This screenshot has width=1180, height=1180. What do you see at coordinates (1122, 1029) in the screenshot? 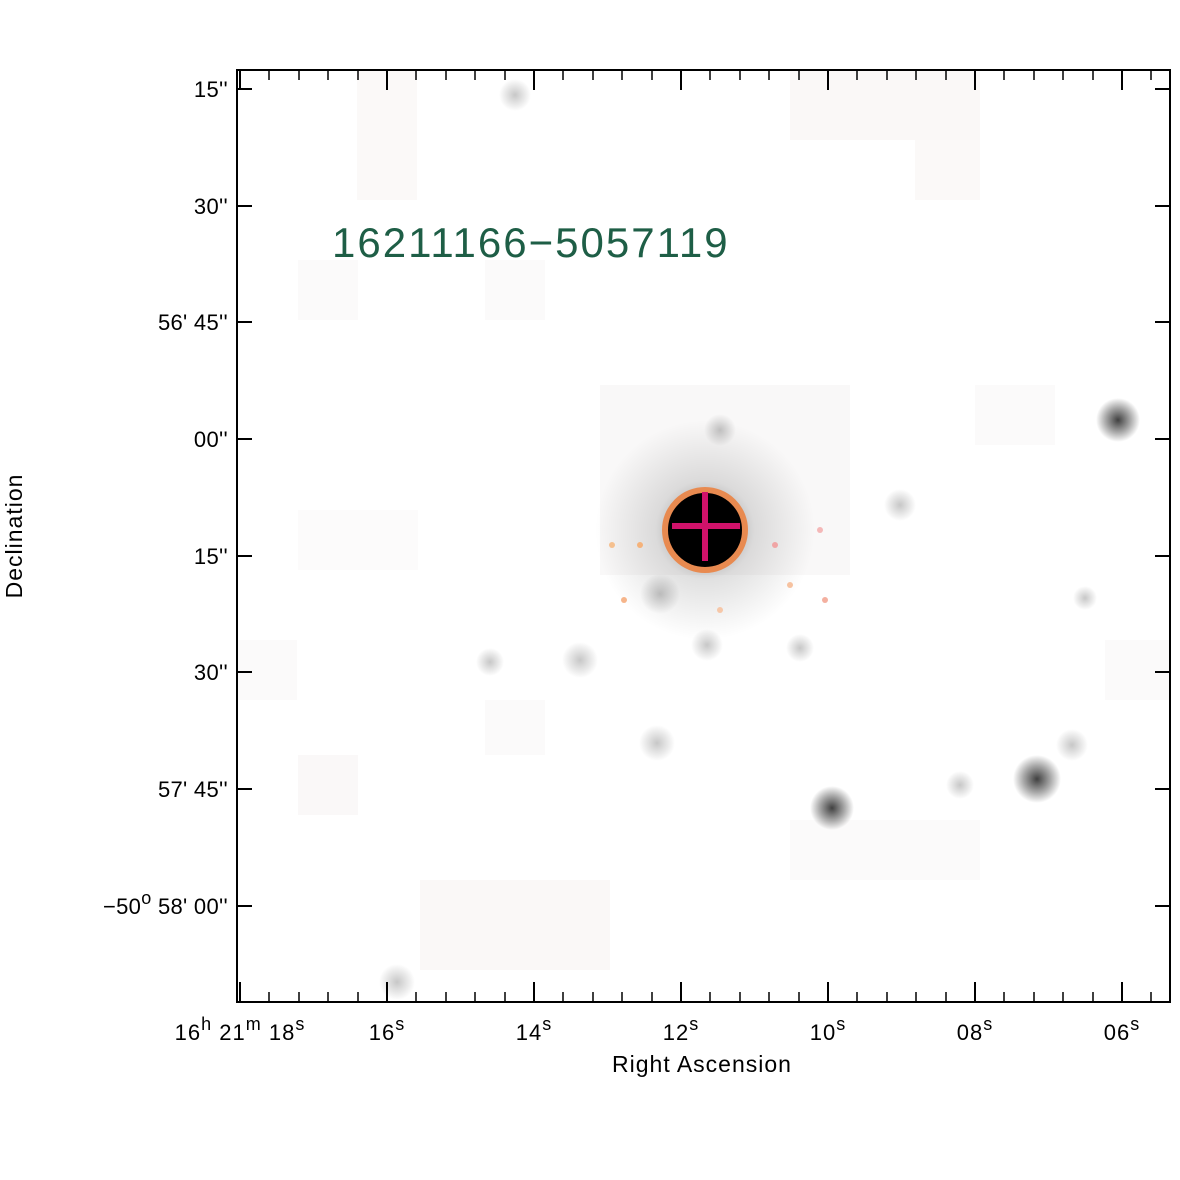
I see `x-tick-label: 06s` at bounding box center [1122, 1029].